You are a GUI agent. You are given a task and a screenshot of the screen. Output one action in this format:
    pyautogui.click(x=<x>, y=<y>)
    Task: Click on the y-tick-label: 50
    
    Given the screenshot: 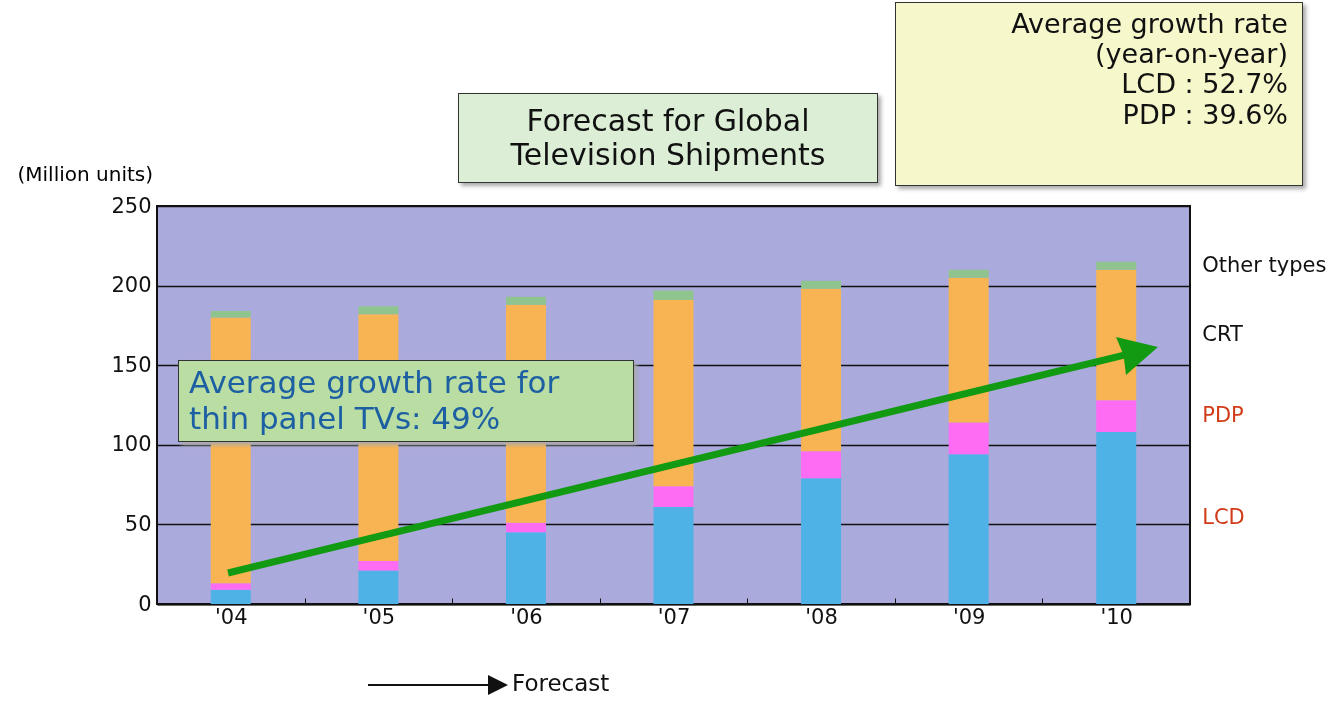 What is the action you would take?
    pyautogui.click(x=138, y=523)
    